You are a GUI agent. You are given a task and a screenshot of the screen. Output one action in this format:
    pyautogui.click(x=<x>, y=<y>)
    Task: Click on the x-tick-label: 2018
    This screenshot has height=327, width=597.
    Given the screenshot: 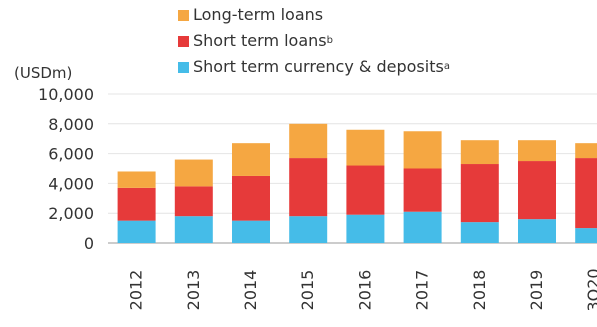 What is the action you would take?
    pyautogui.click(x=479, y=290)
    